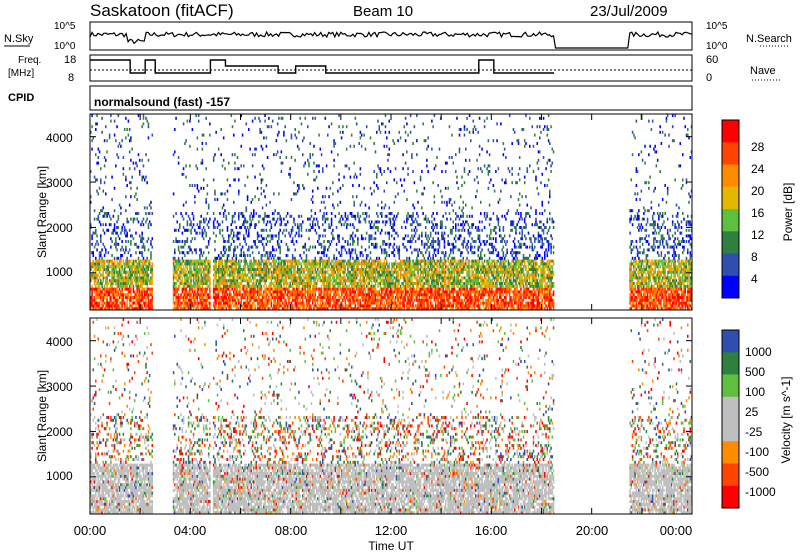 The width and height of the screenshot is (800, 554). What do you see at coordinates (709, 78) in the screenshot?
I see `nave-tick-bottom: 0` at bounding box center [709, 78].